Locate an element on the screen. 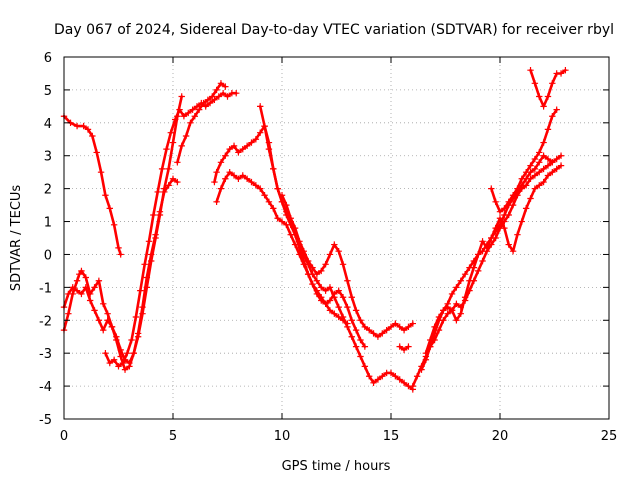 The height and width of the screenshot is (480, 640). x-tick-label: 0 is located at coordinates (64, 436).